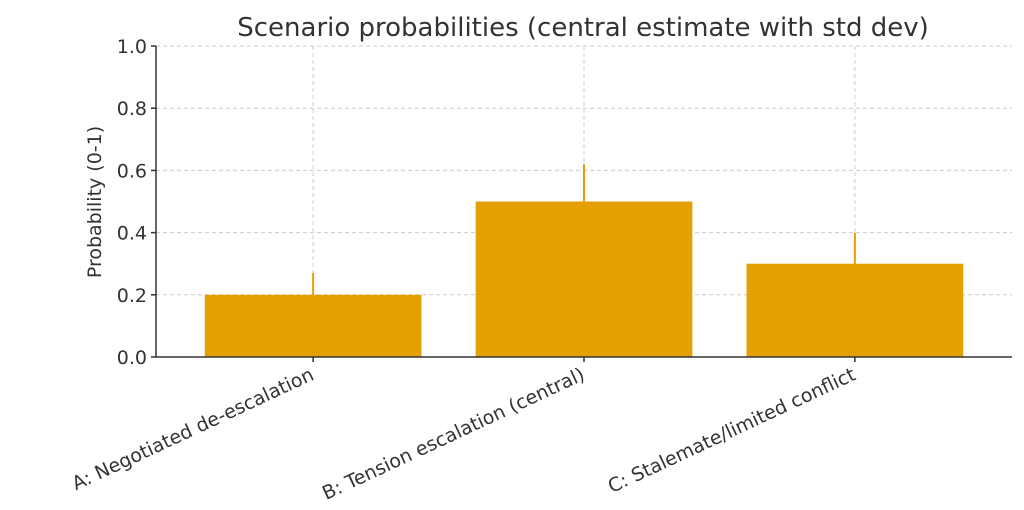  I want to click on y-tick-label: 0.4, so click(132, 234).